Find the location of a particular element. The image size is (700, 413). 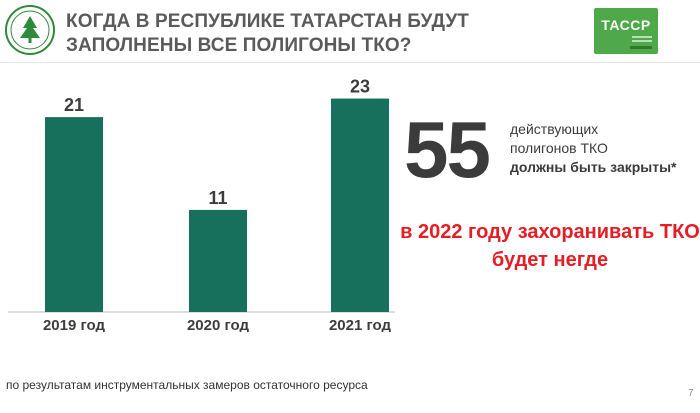

category-label: 2020 год is located at coordinates (218, 324).